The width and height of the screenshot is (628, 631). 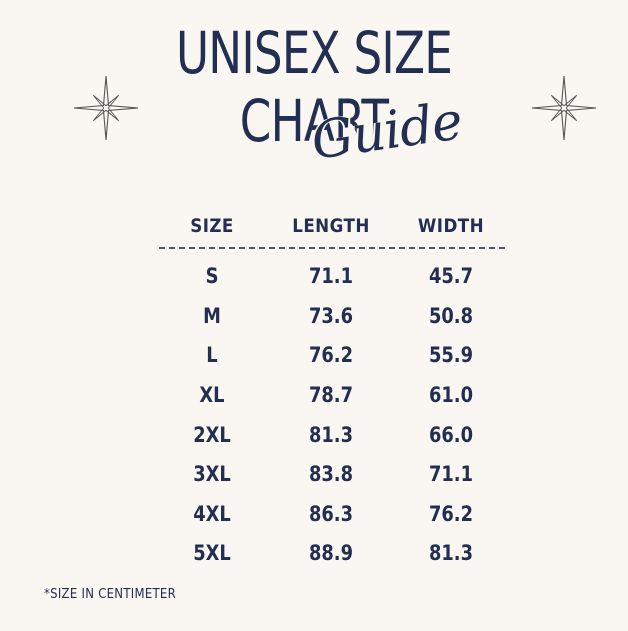 I want to click on size-cell: XL, so click(x=212, y=395).